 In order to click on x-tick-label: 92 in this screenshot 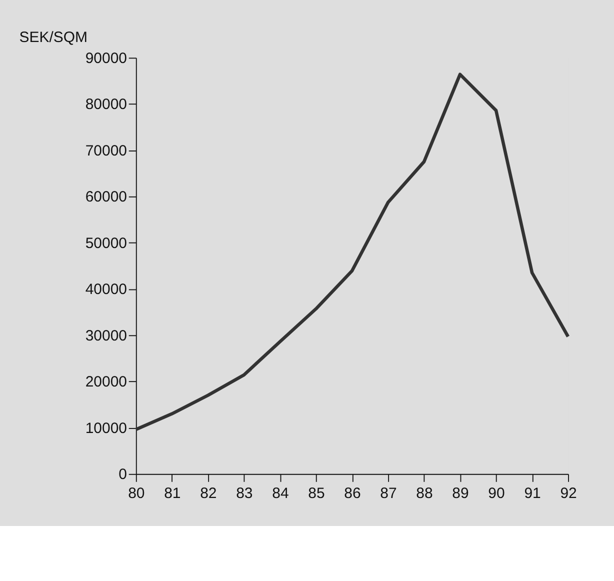, I will do `click(568, 493)`.